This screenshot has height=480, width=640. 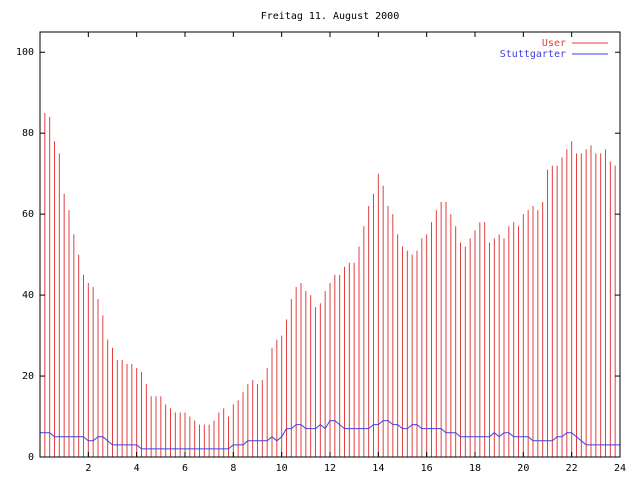 I want to click on legend-label: User, so click(x=554, y=43).